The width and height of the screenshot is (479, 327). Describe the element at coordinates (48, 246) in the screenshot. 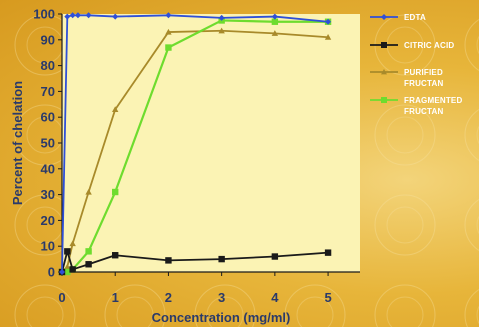

I see `y-tick-label: 10` at that location.